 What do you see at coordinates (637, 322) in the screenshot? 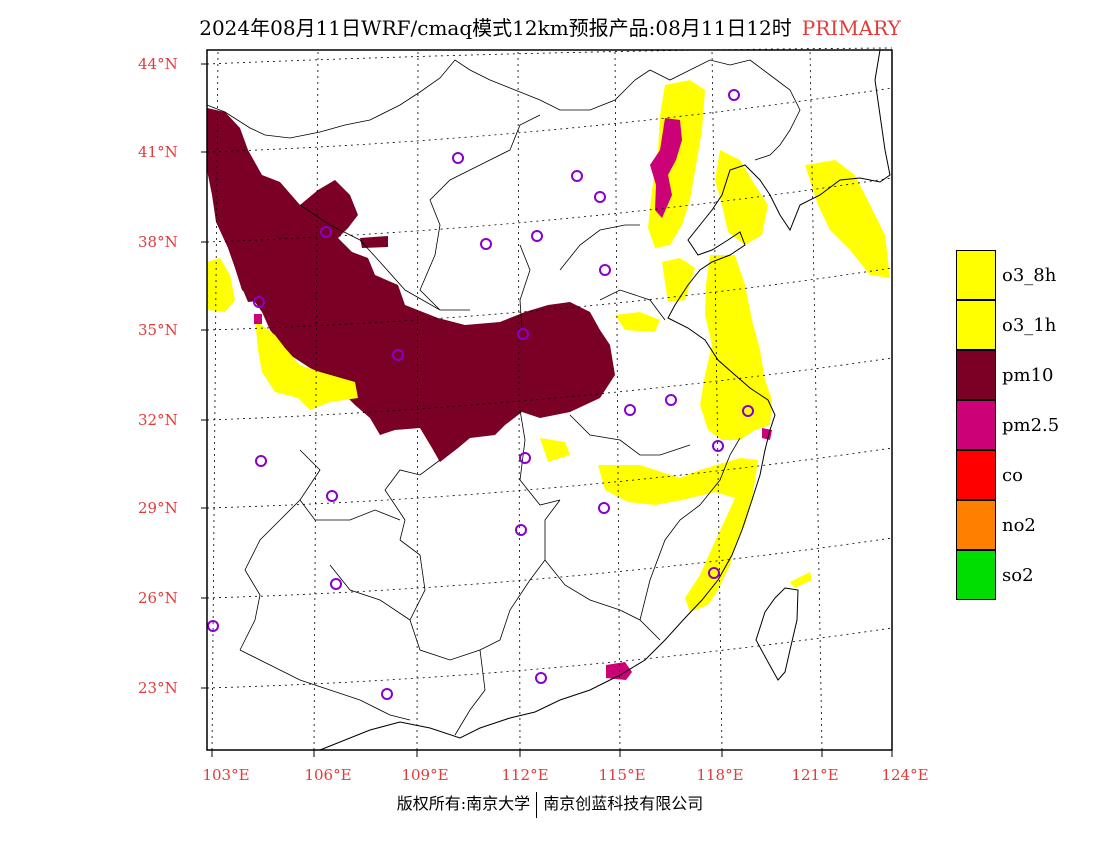
I see `o3-region-henan` at bounding box center [637, 322].